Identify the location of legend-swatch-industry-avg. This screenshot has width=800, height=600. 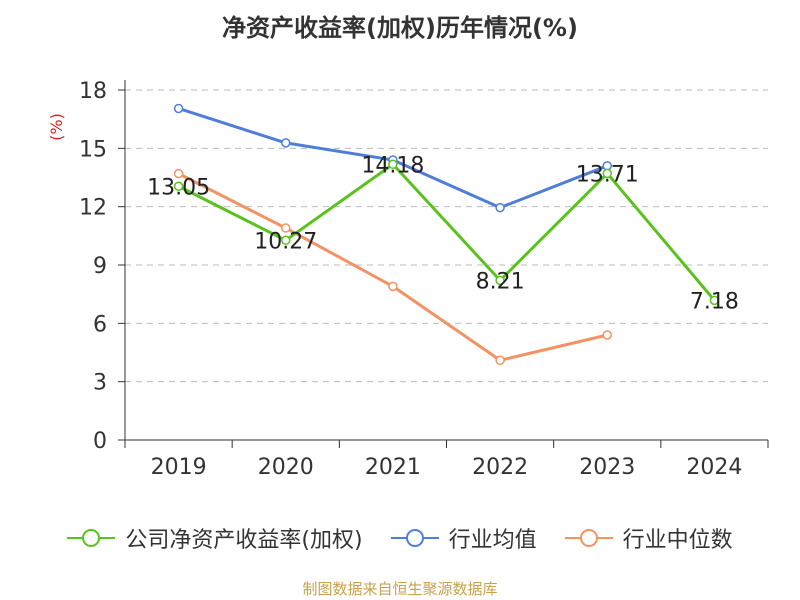
(414, 538).